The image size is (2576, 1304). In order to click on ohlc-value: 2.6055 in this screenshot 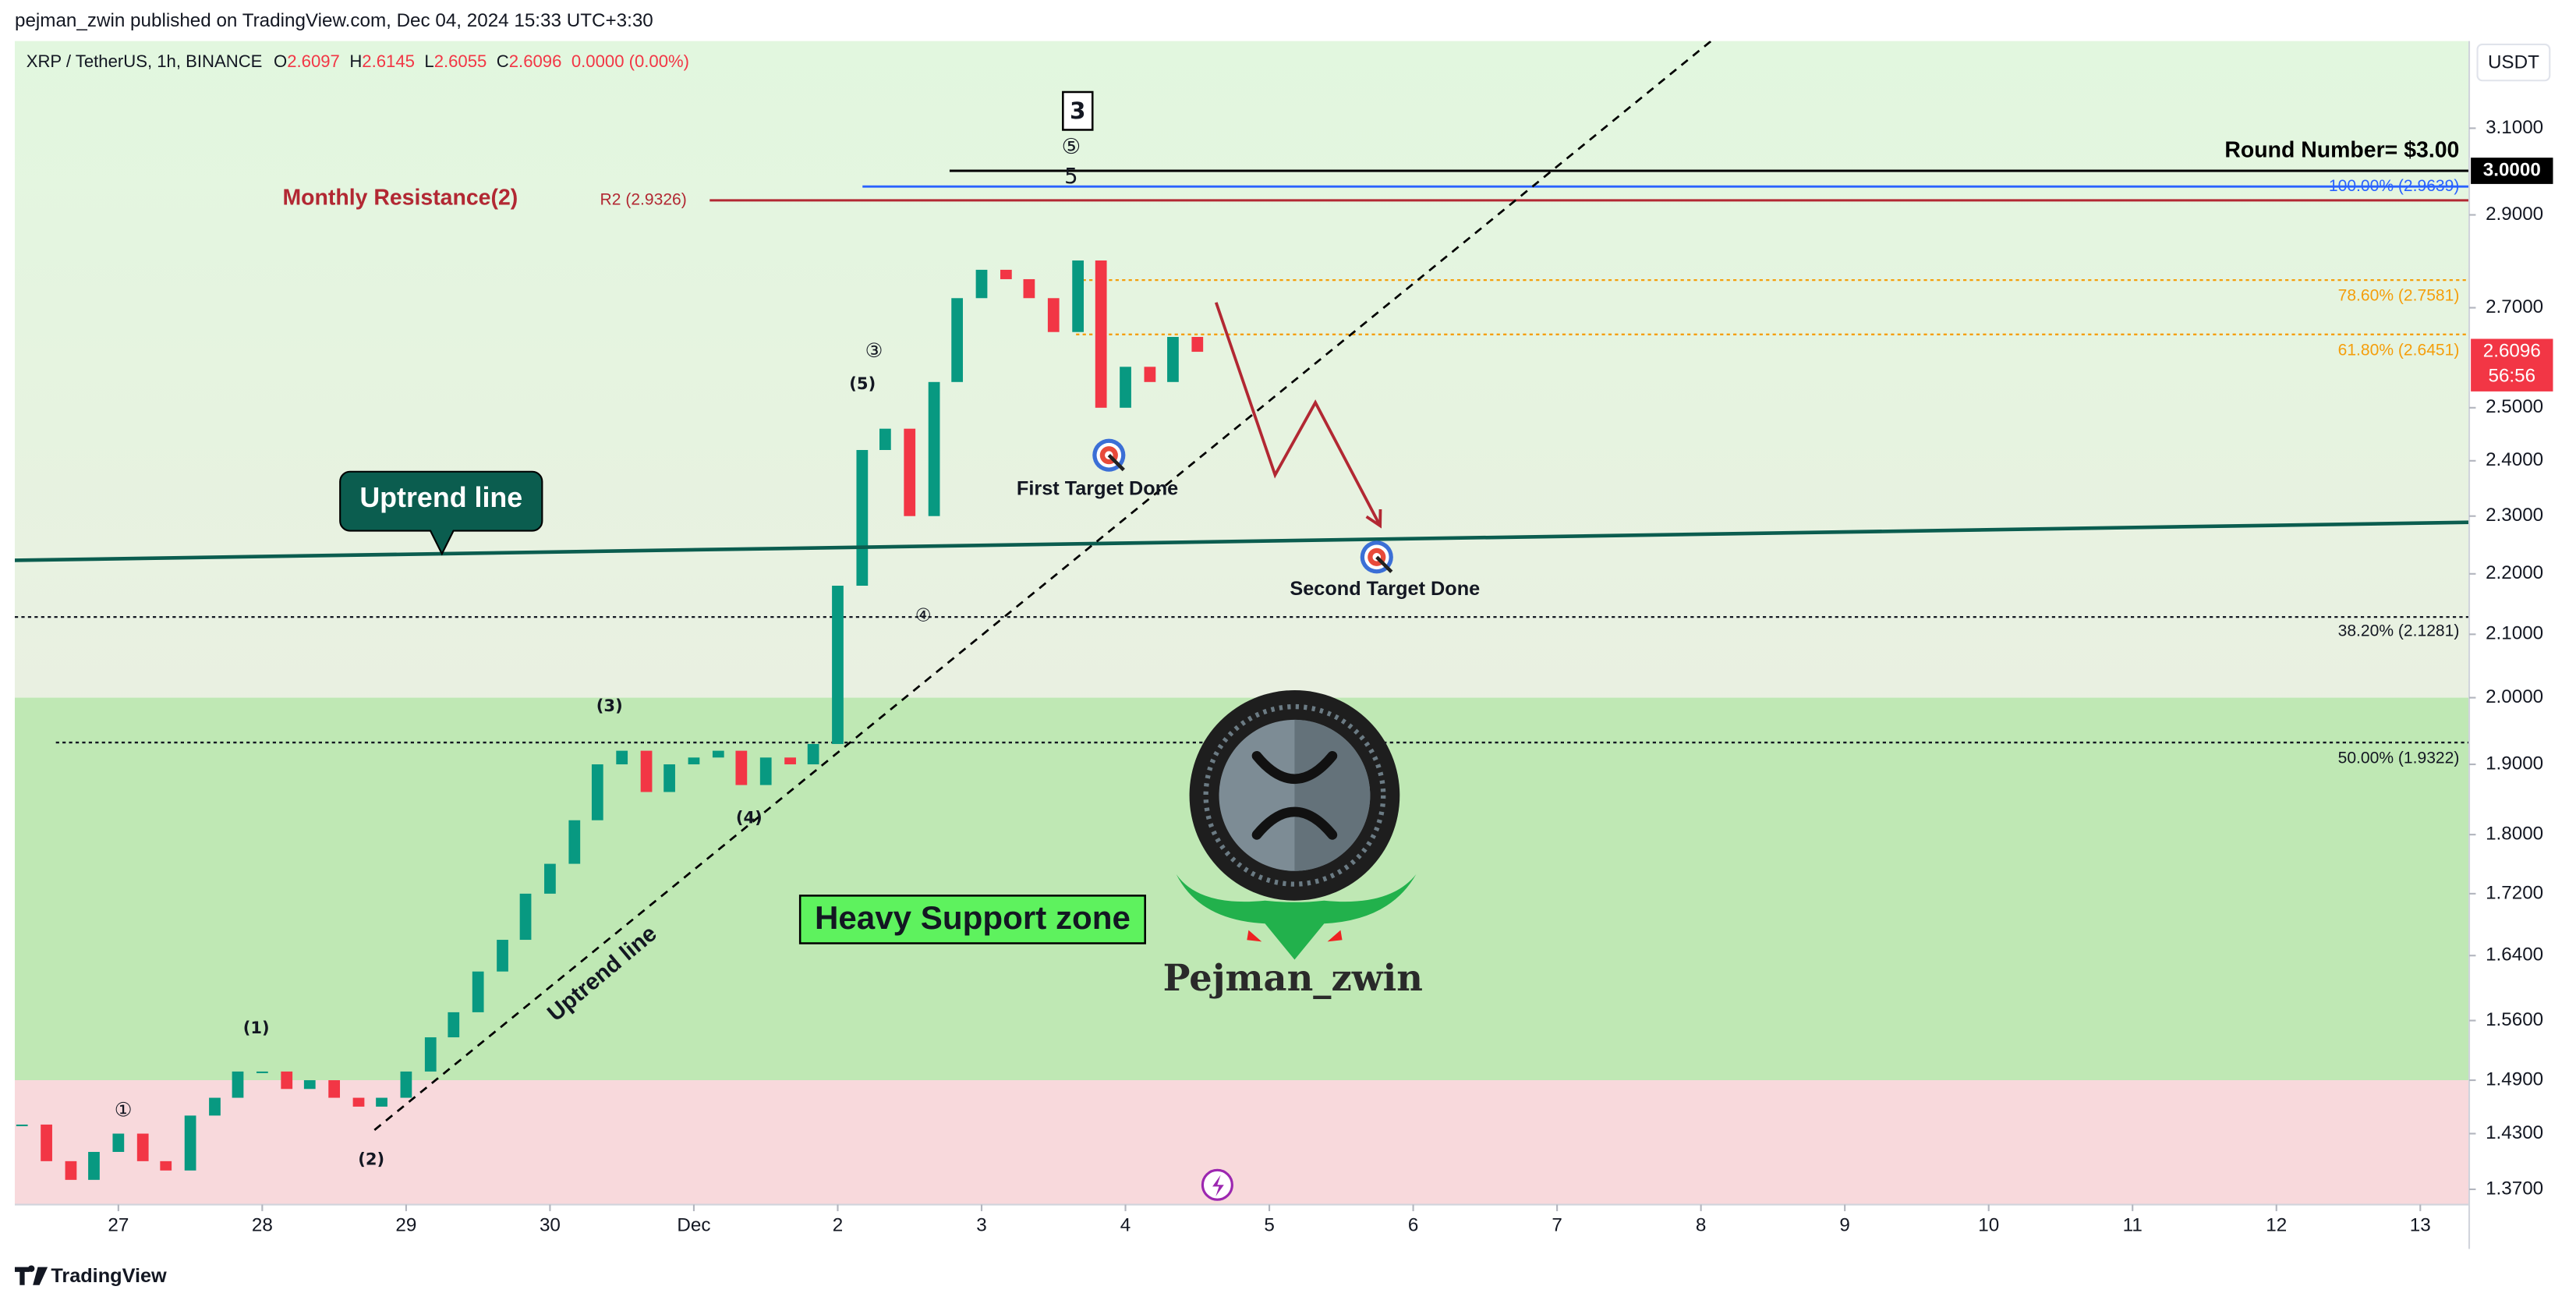, I will do `click(460, 61)`.